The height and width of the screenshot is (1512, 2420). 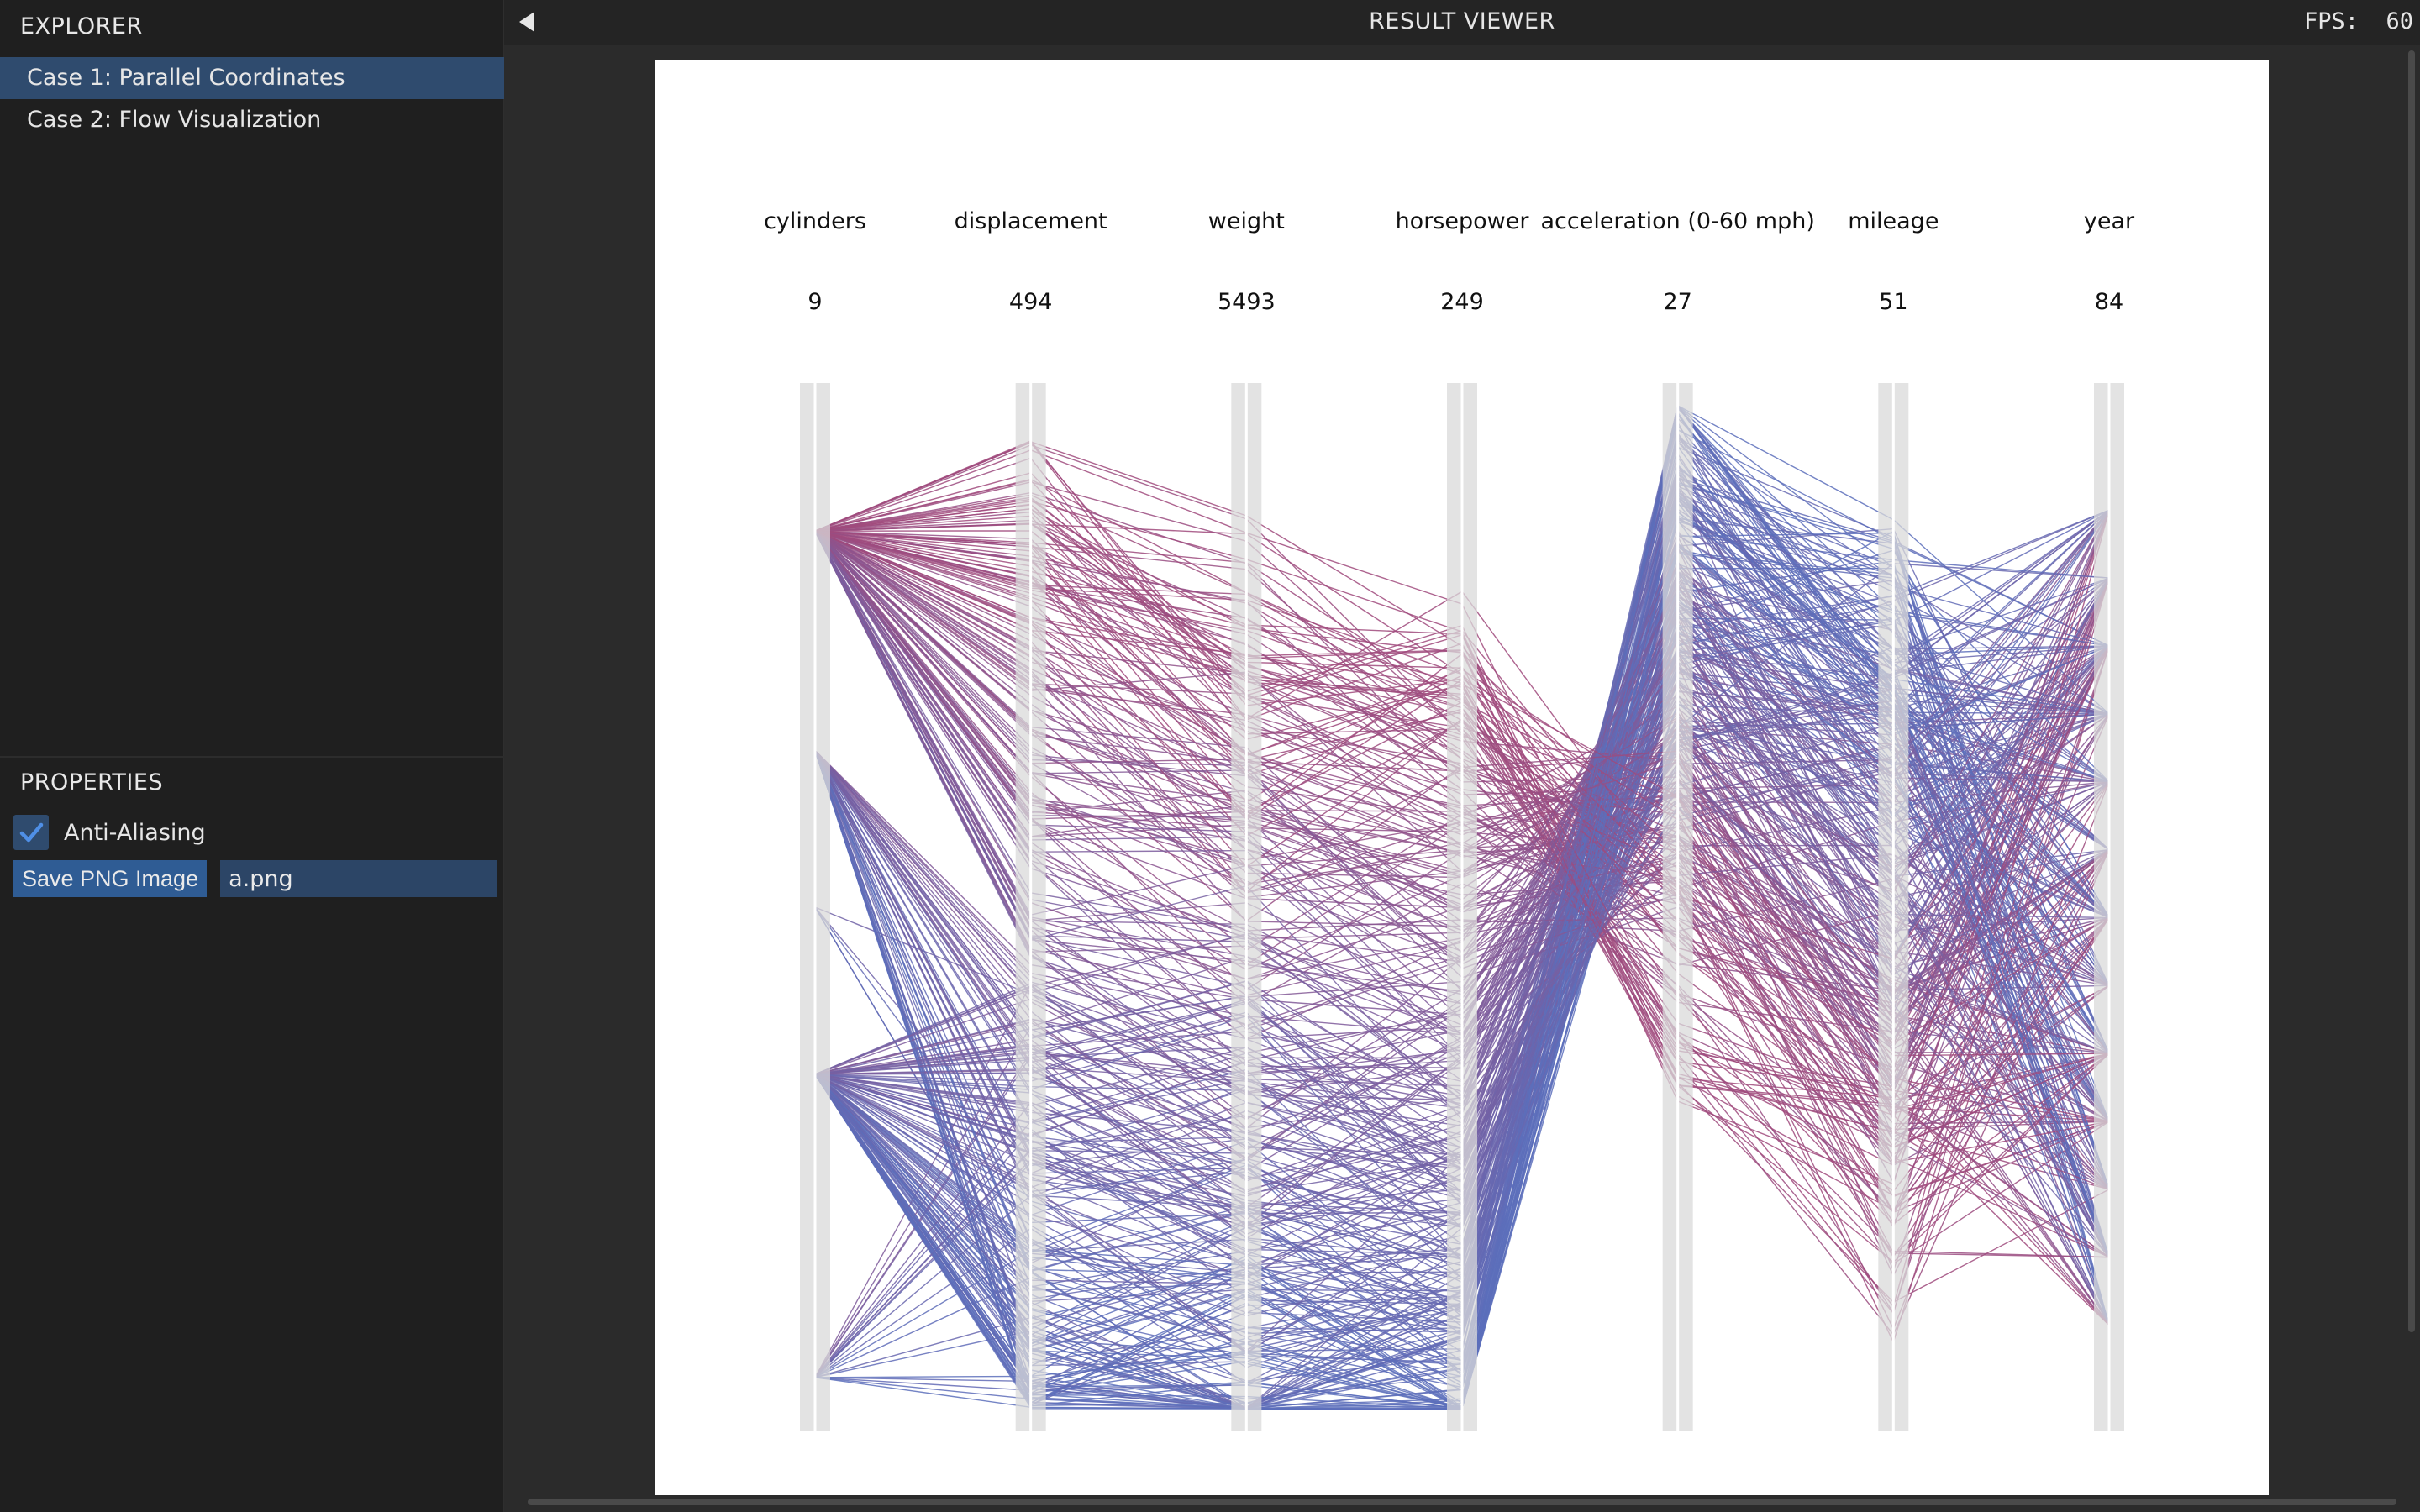 What do you see at coordinates (1462, 1502) in the screenshot?
I see `horizontal-scrollbar` at bounding box center [1462, 1502].